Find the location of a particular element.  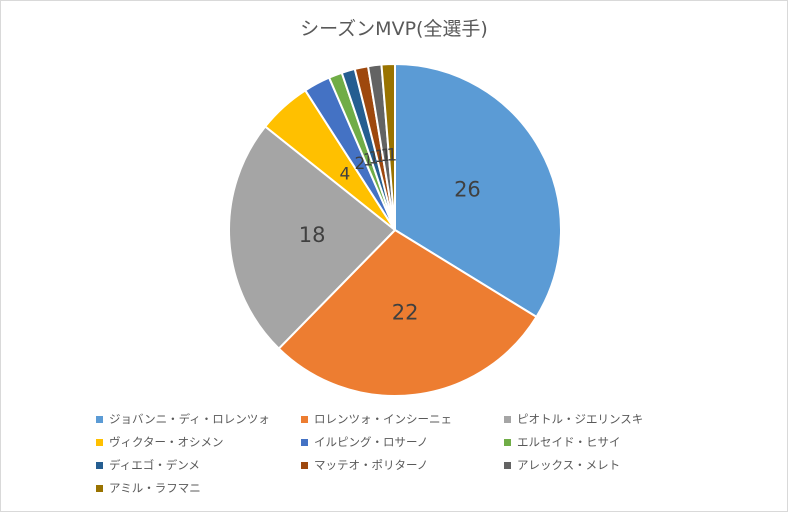

data-label-9: 1 is located at coordinates (385, 156).